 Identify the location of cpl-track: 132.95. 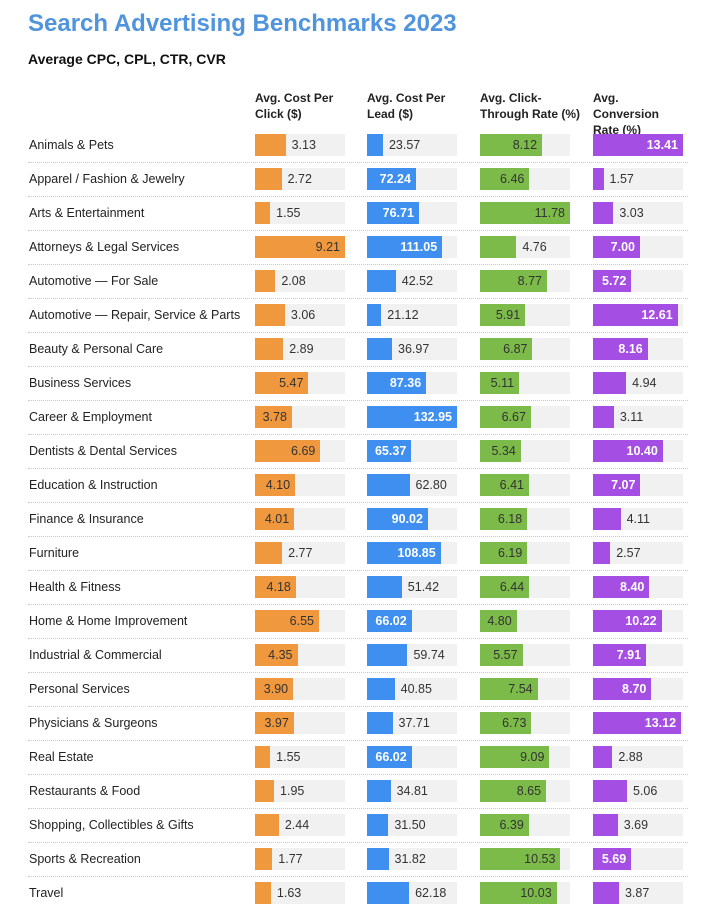
(412, 417).